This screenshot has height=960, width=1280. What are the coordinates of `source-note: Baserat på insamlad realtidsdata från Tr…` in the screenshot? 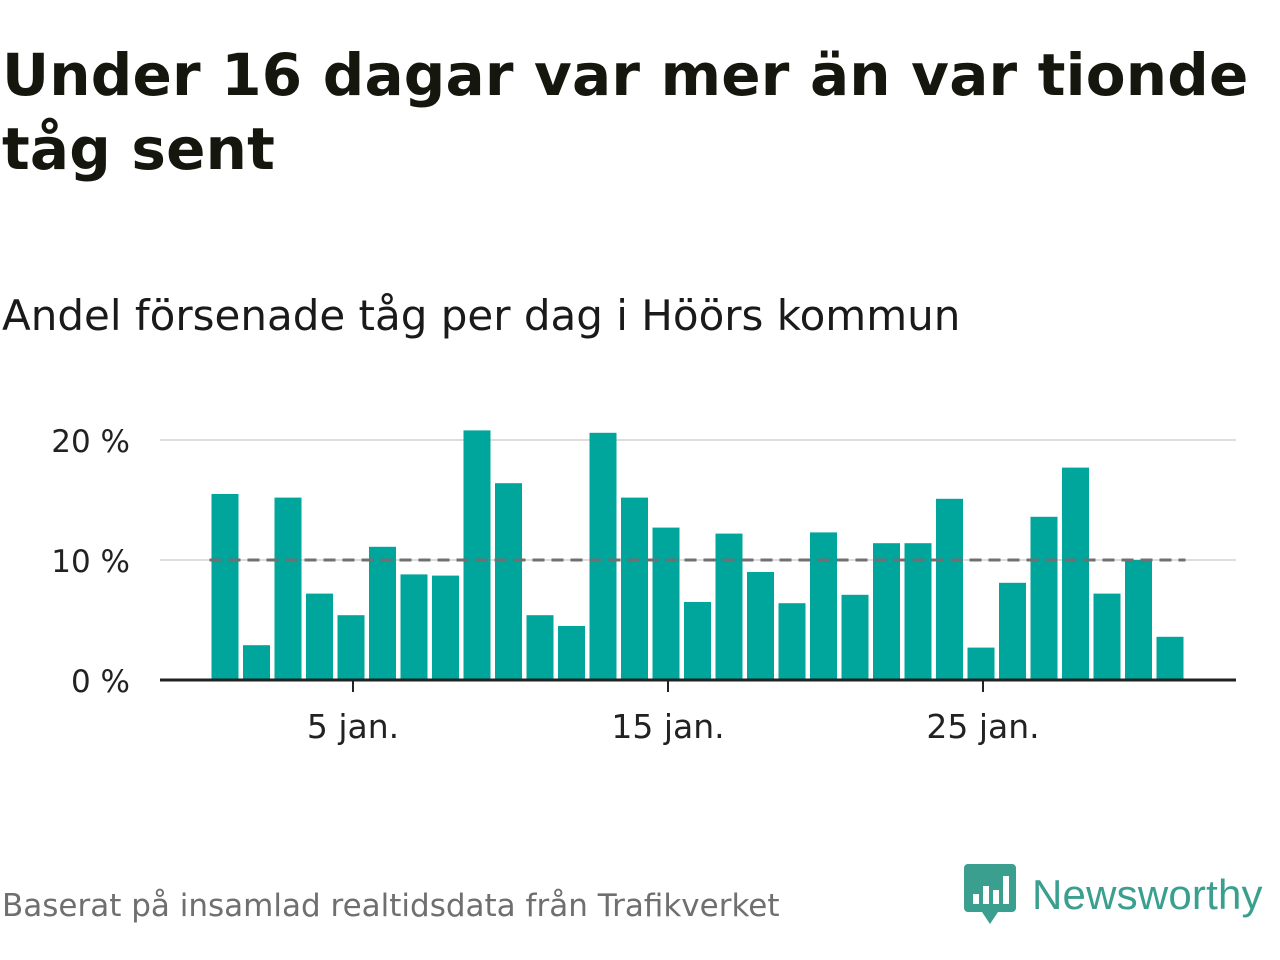 It's located at (391, 906).